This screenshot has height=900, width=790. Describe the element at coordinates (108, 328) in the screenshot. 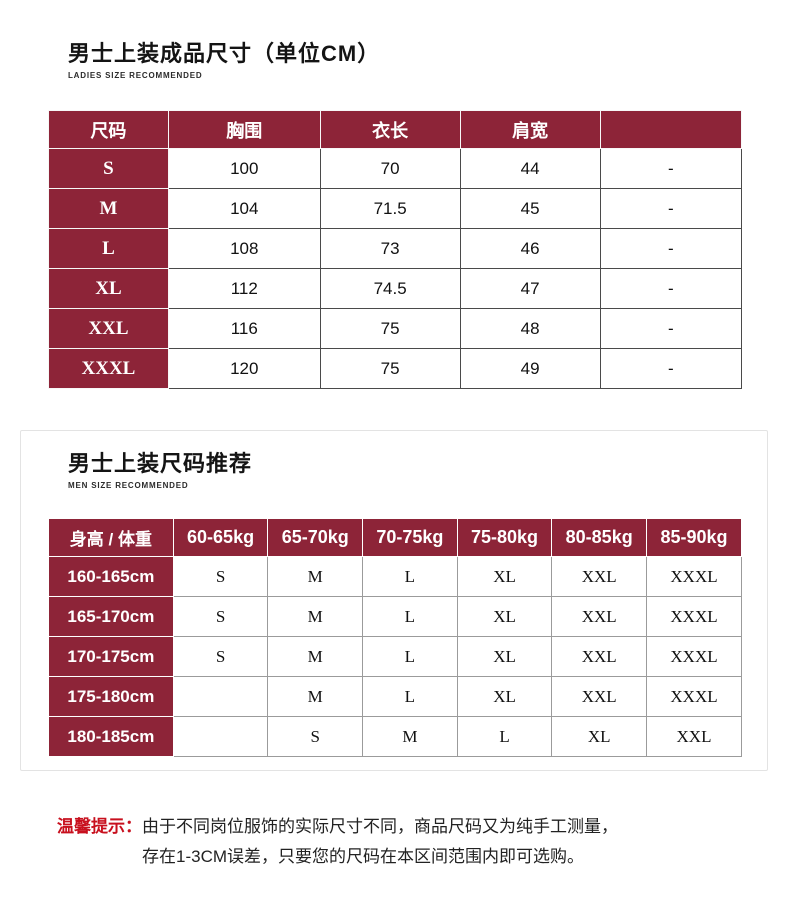

I see `size-label: XXL` at that location.